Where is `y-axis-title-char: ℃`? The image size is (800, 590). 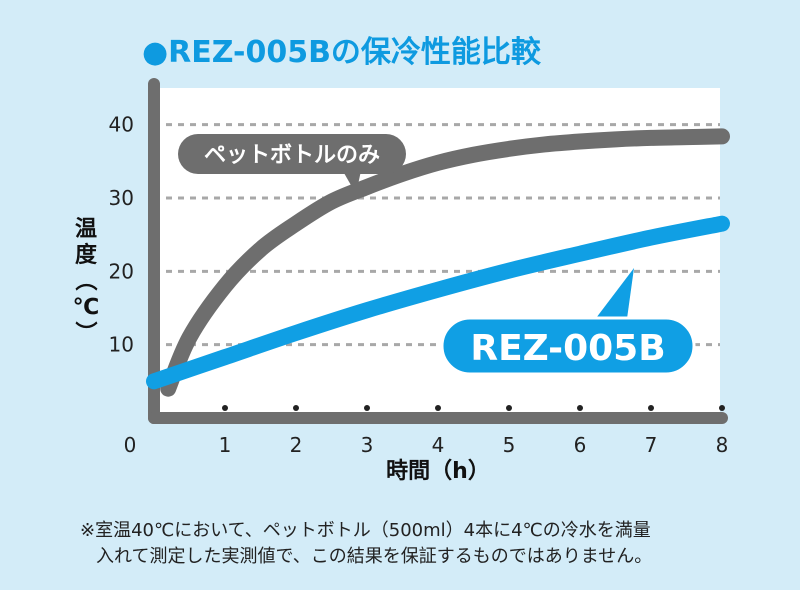
y-axis-title-char: ℃ is located at coordinates (86, 307).